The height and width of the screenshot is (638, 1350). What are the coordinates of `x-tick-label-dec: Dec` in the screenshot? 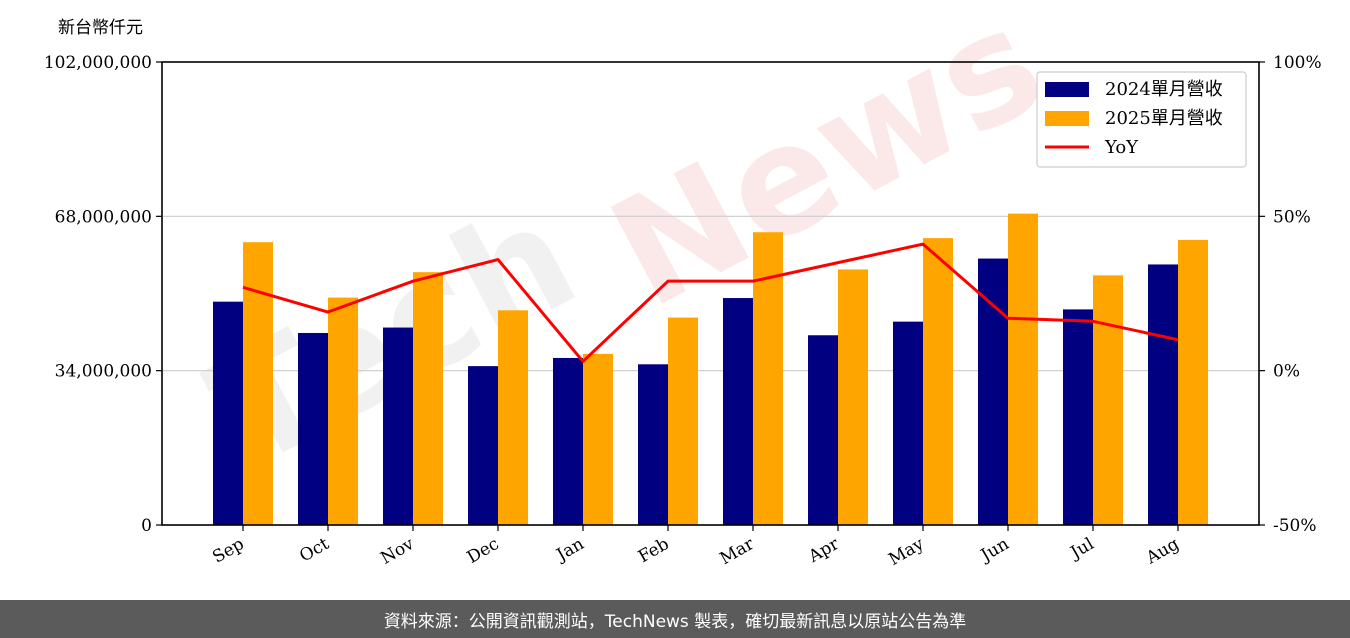 It's located at (483, 551).